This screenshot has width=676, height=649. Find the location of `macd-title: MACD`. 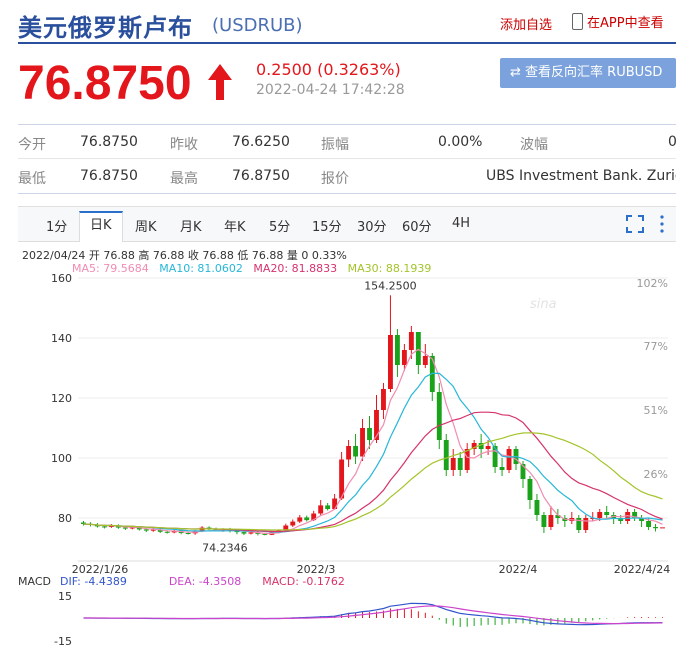

macd-title: MACD is located at coordinates (34, 581).